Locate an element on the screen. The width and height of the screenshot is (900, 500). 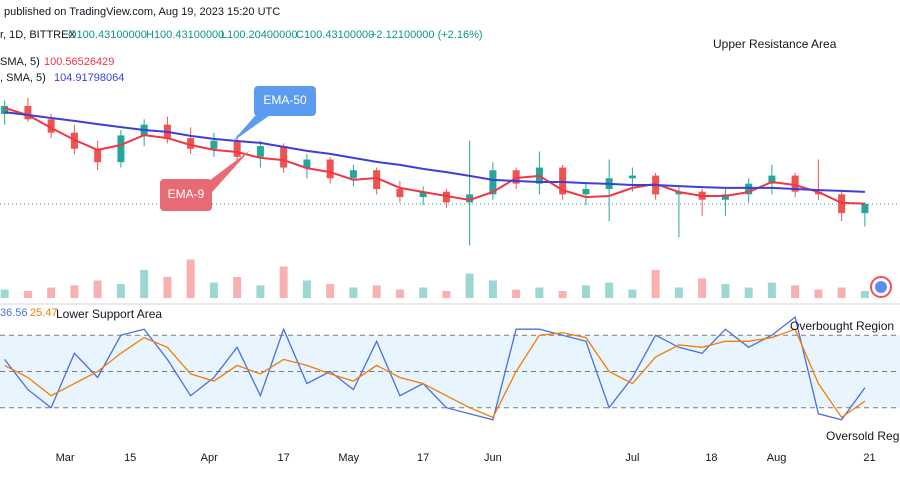
ohlc-high: H100.43100000 is located at coordinates (185, 35).